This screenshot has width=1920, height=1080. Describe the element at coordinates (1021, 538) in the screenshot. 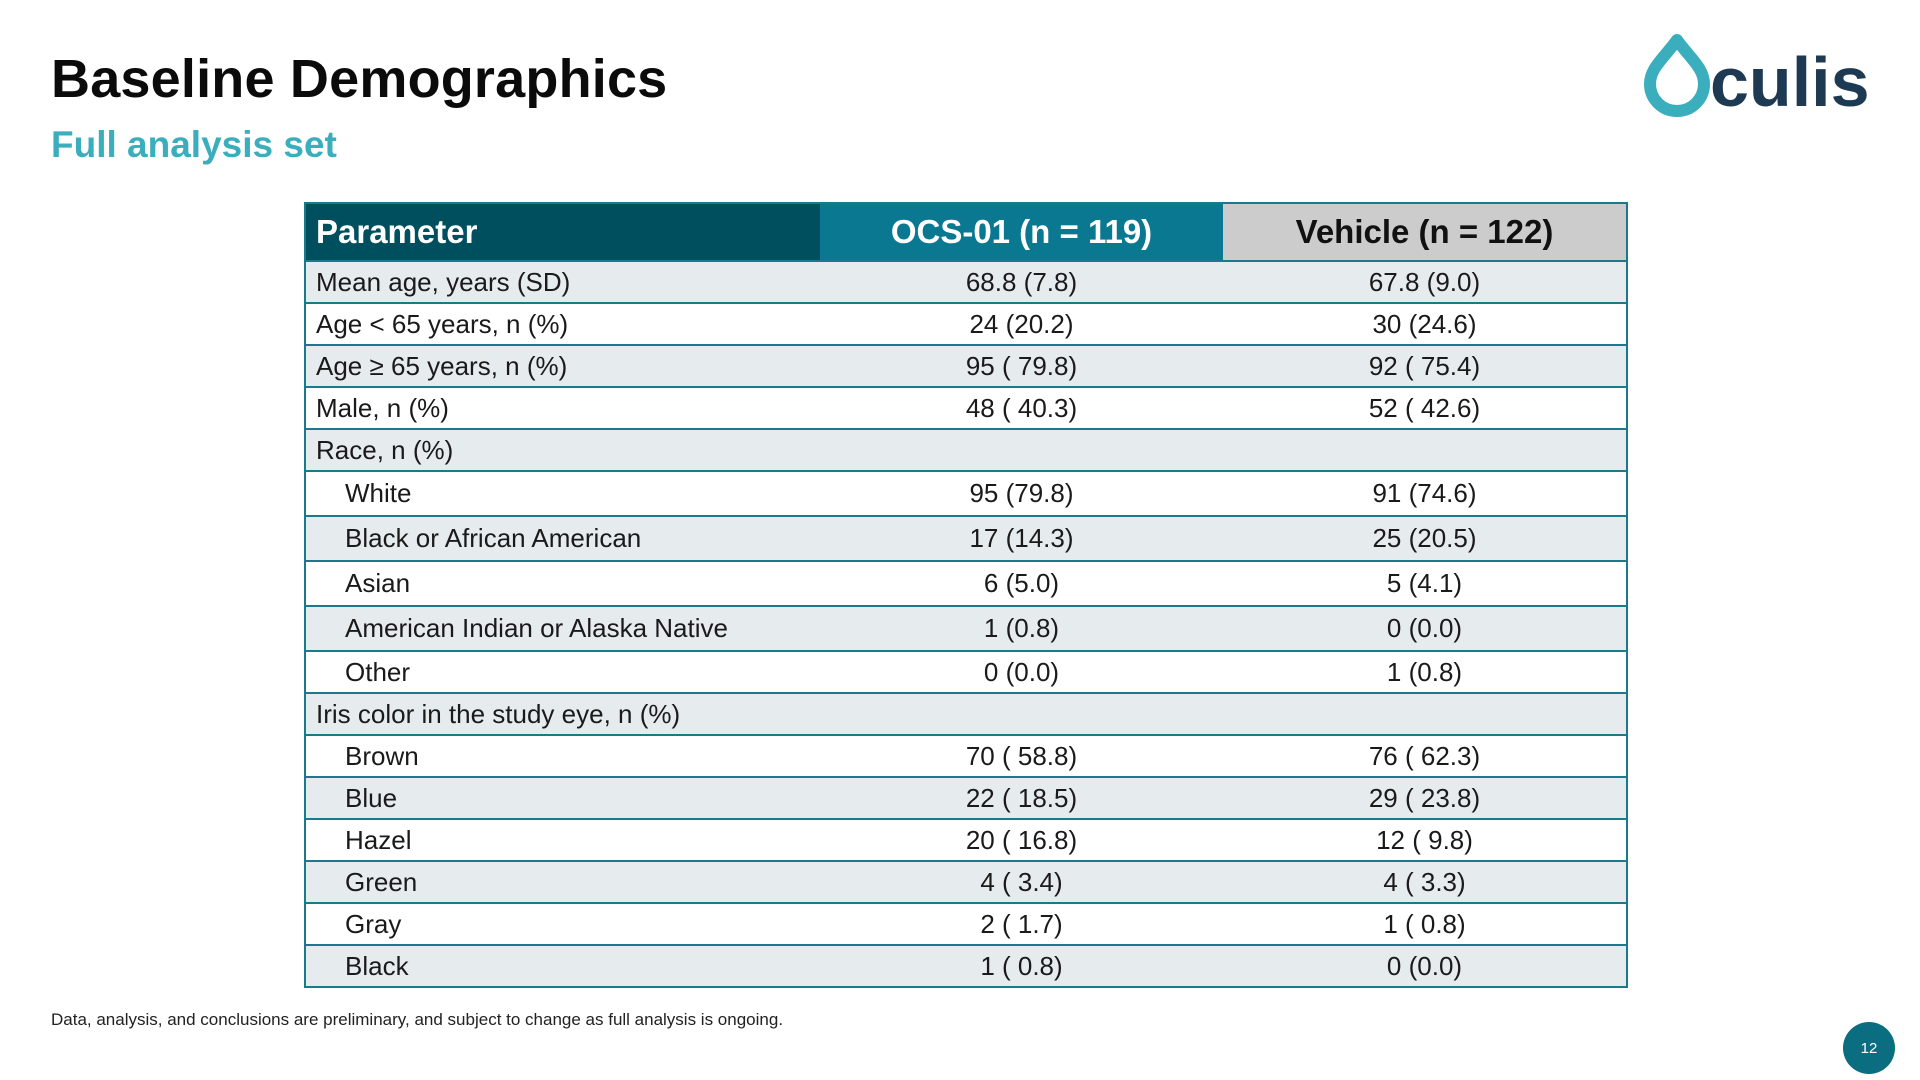

I see `row-ocs-value: 17 (14.3)` at that location.